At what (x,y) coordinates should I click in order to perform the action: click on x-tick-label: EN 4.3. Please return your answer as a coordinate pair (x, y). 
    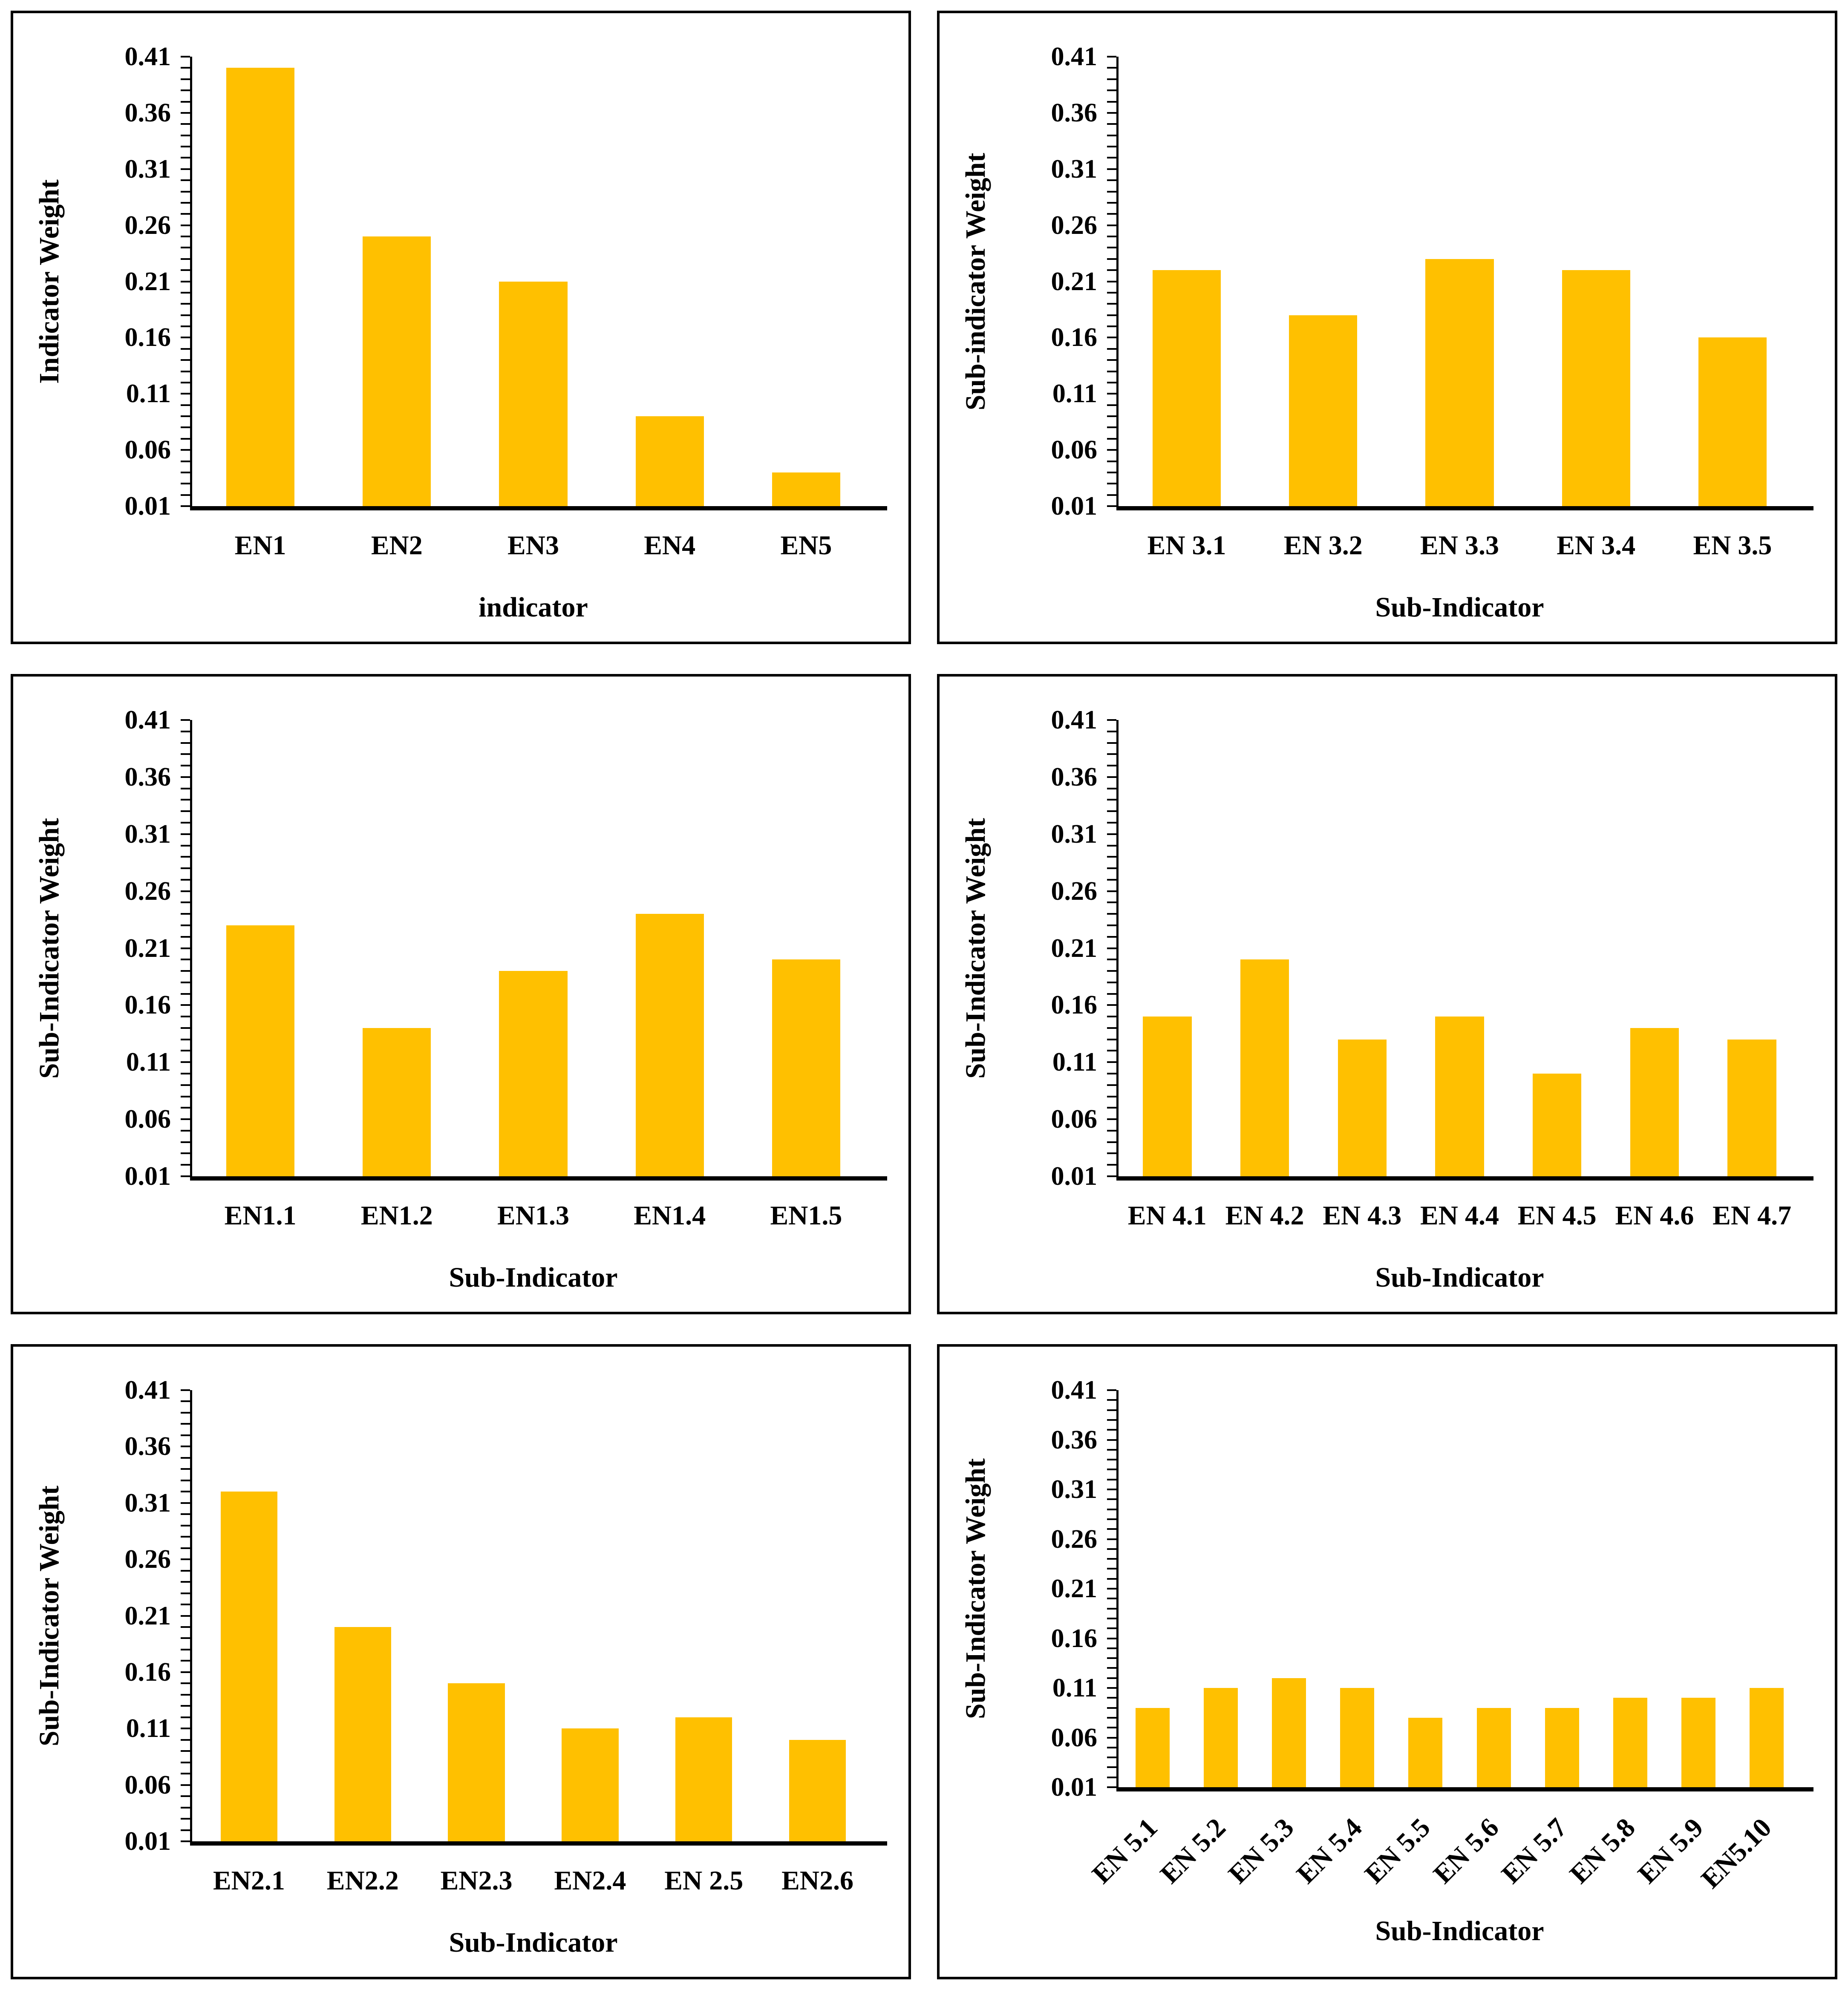
    Looking at the image, I should click on (1362, 1215).